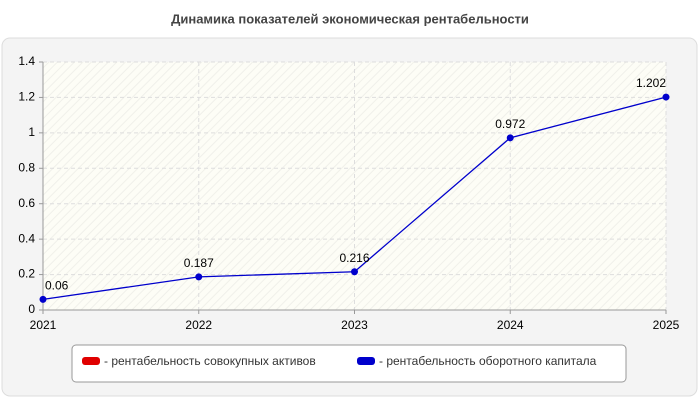  What do you see at coordinates (510, 124) in the screenshot?
I see `data-label: 0.972` at bounding box center [510, 124].